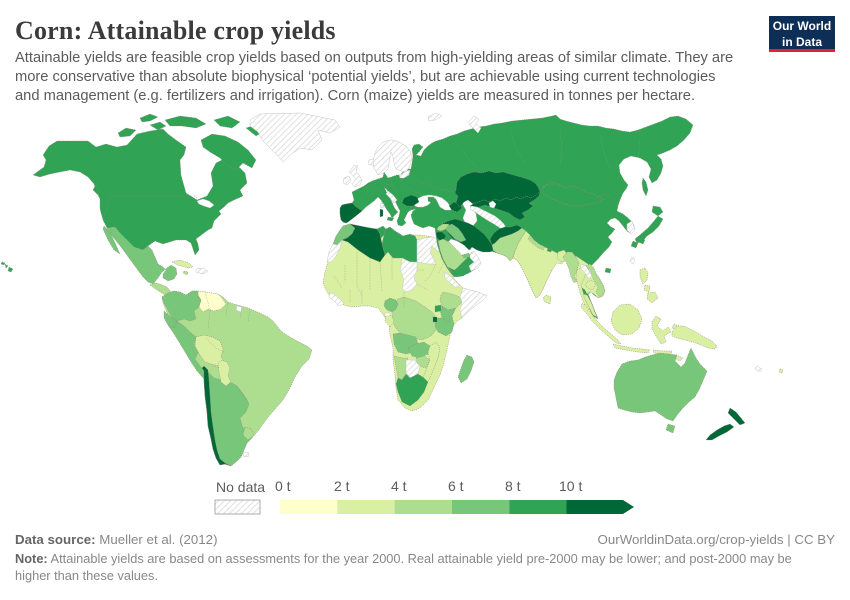 This screenshot has width=850, height=600. What do you see at coordinates (570, 486) in the screenshot?
I see `svg-text: 10 t` at bounding box center [570, 486].